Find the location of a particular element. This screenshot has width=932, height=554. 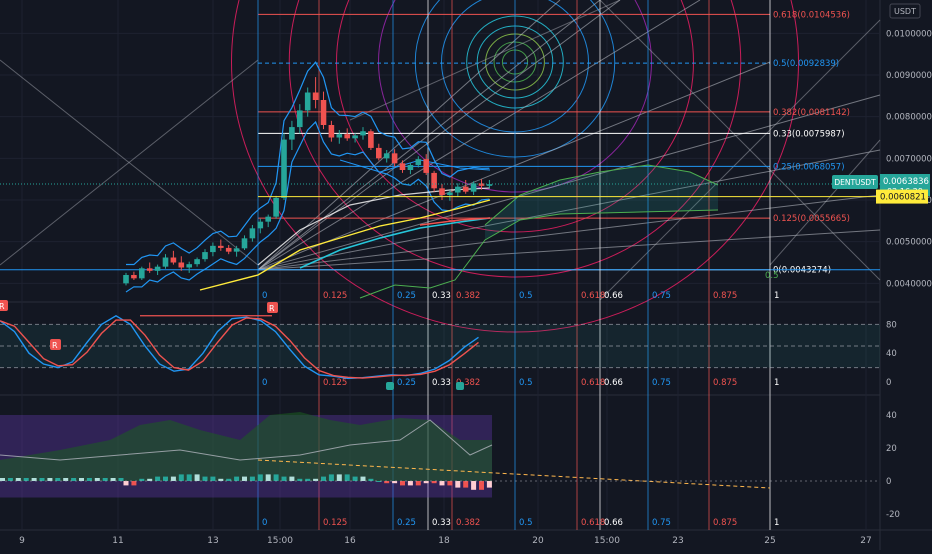

time-tick-label: 18 is located at coordinates (444, 541).